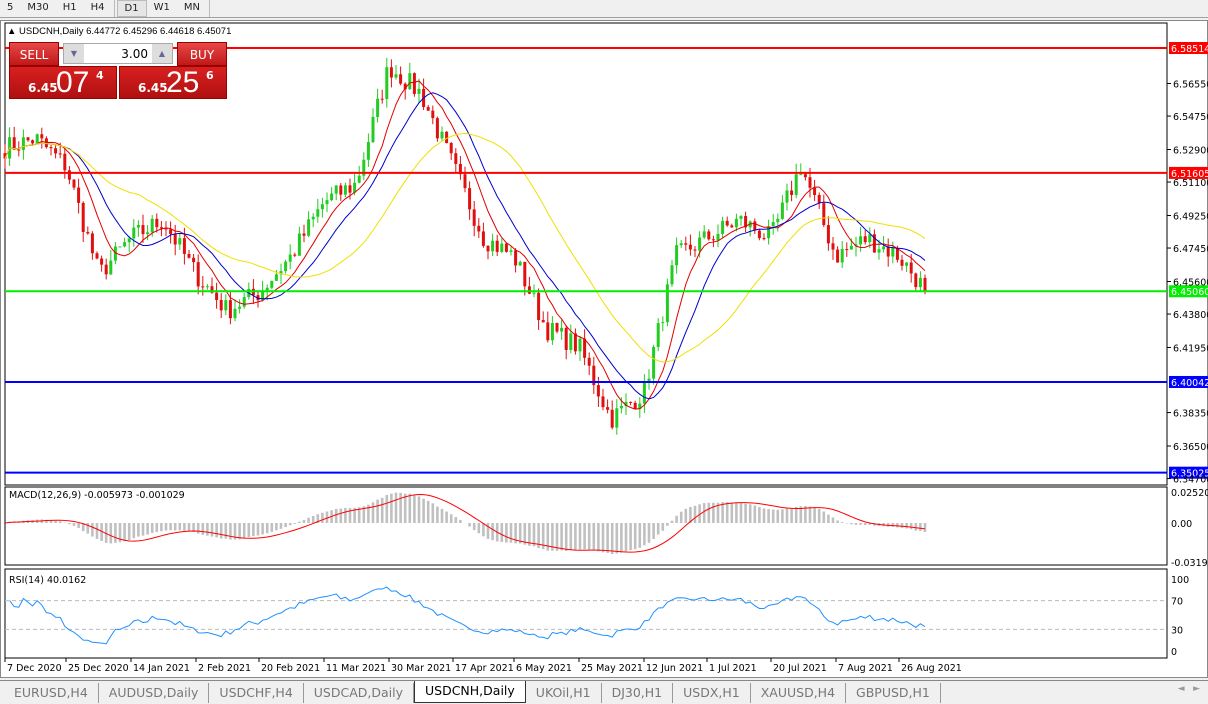 This screenshot has width=1208, height=704. I want to click on tf-5: 5, so click(10, 7).